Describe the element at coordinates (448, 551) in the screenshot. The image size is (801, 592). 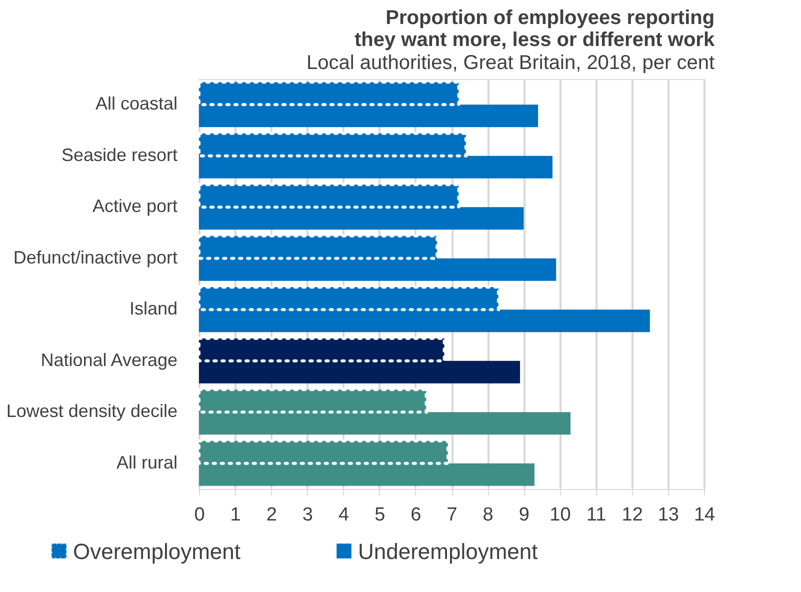
I see `legend-label: Underemployment` at that location.